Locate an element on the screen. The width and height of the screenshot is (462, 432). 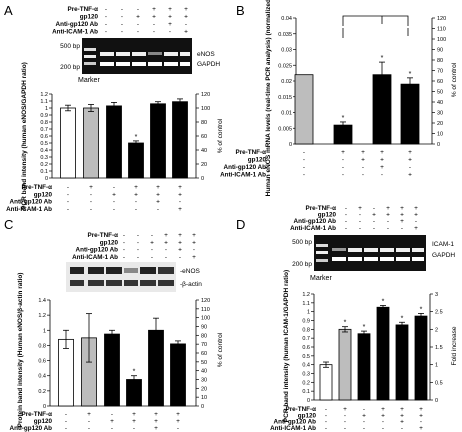
actin-band is located at coordinates (166, 283).